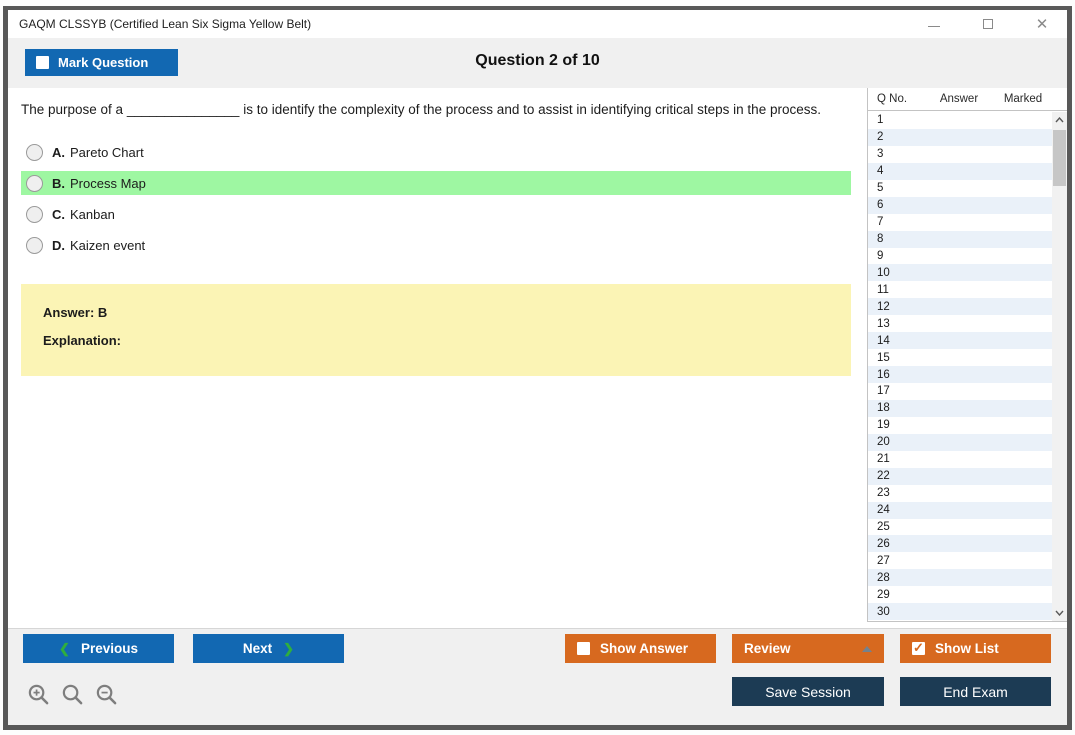  I want to click on minimize-button, so click(934, 24).